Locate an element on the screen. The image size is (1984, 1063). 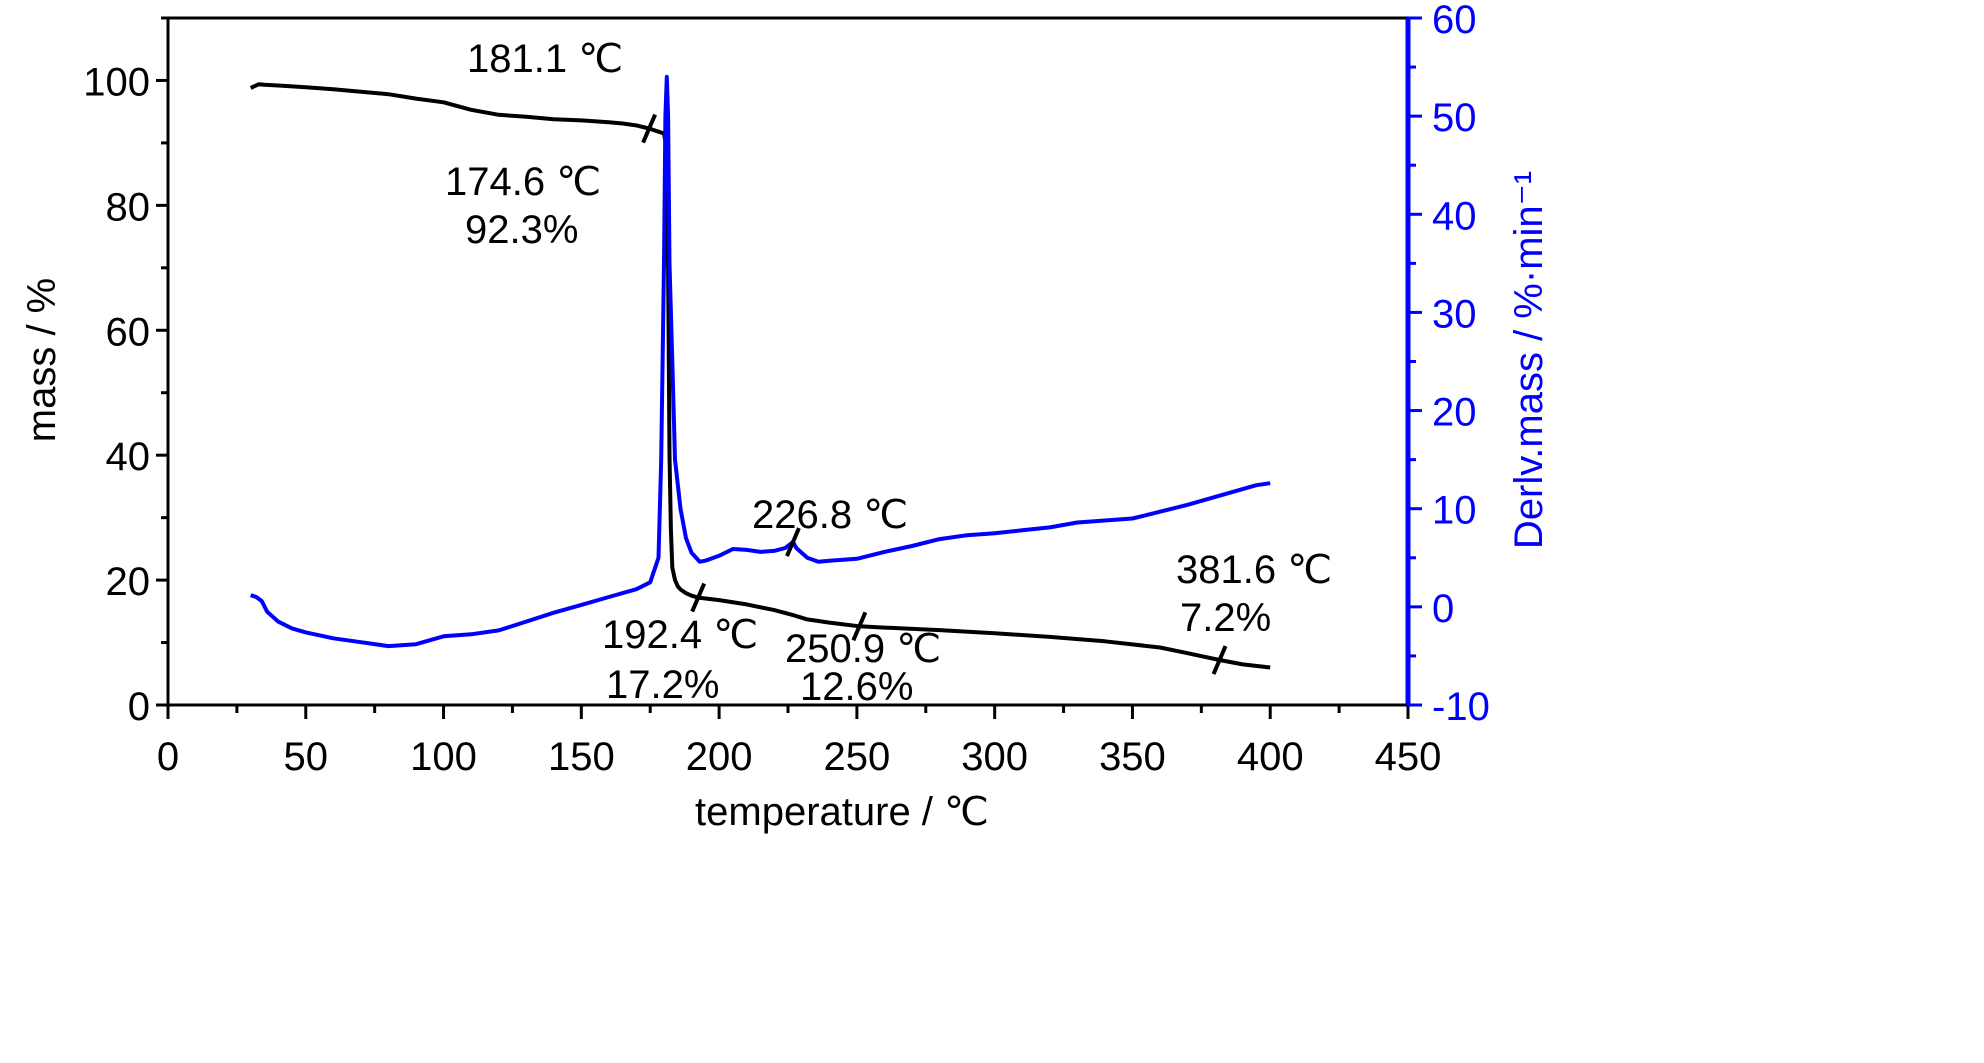
annotation-label: 181.1 ℃ is located at coordinates (545, 59).